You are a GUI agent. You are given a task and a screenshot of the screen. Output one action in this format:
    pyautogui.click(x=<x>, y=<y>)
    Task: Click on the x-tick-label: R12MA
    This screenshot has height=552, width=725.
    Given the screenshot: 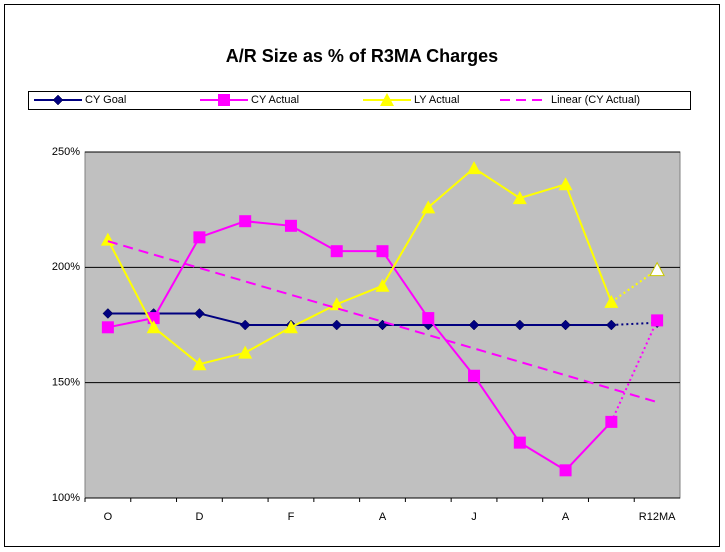 What is the action you would take?
    pyautogui.click(x=657, y=517)
    